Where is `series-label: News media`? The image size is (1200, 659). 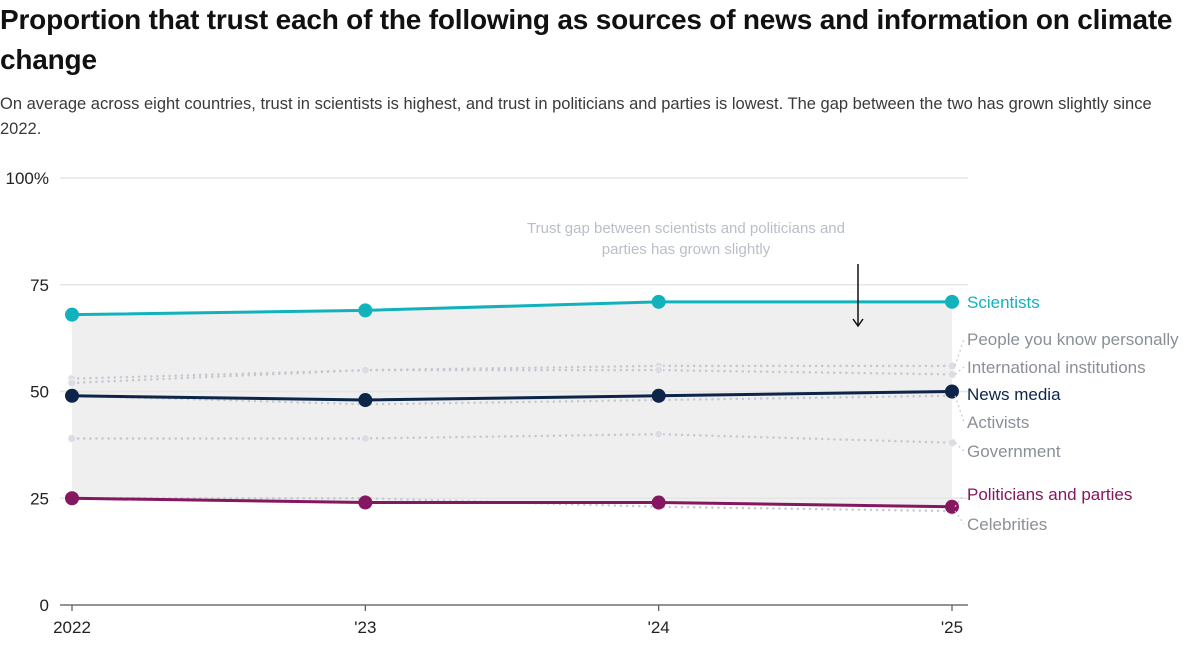
series-label: News media is located at coordinates (1014, 394).